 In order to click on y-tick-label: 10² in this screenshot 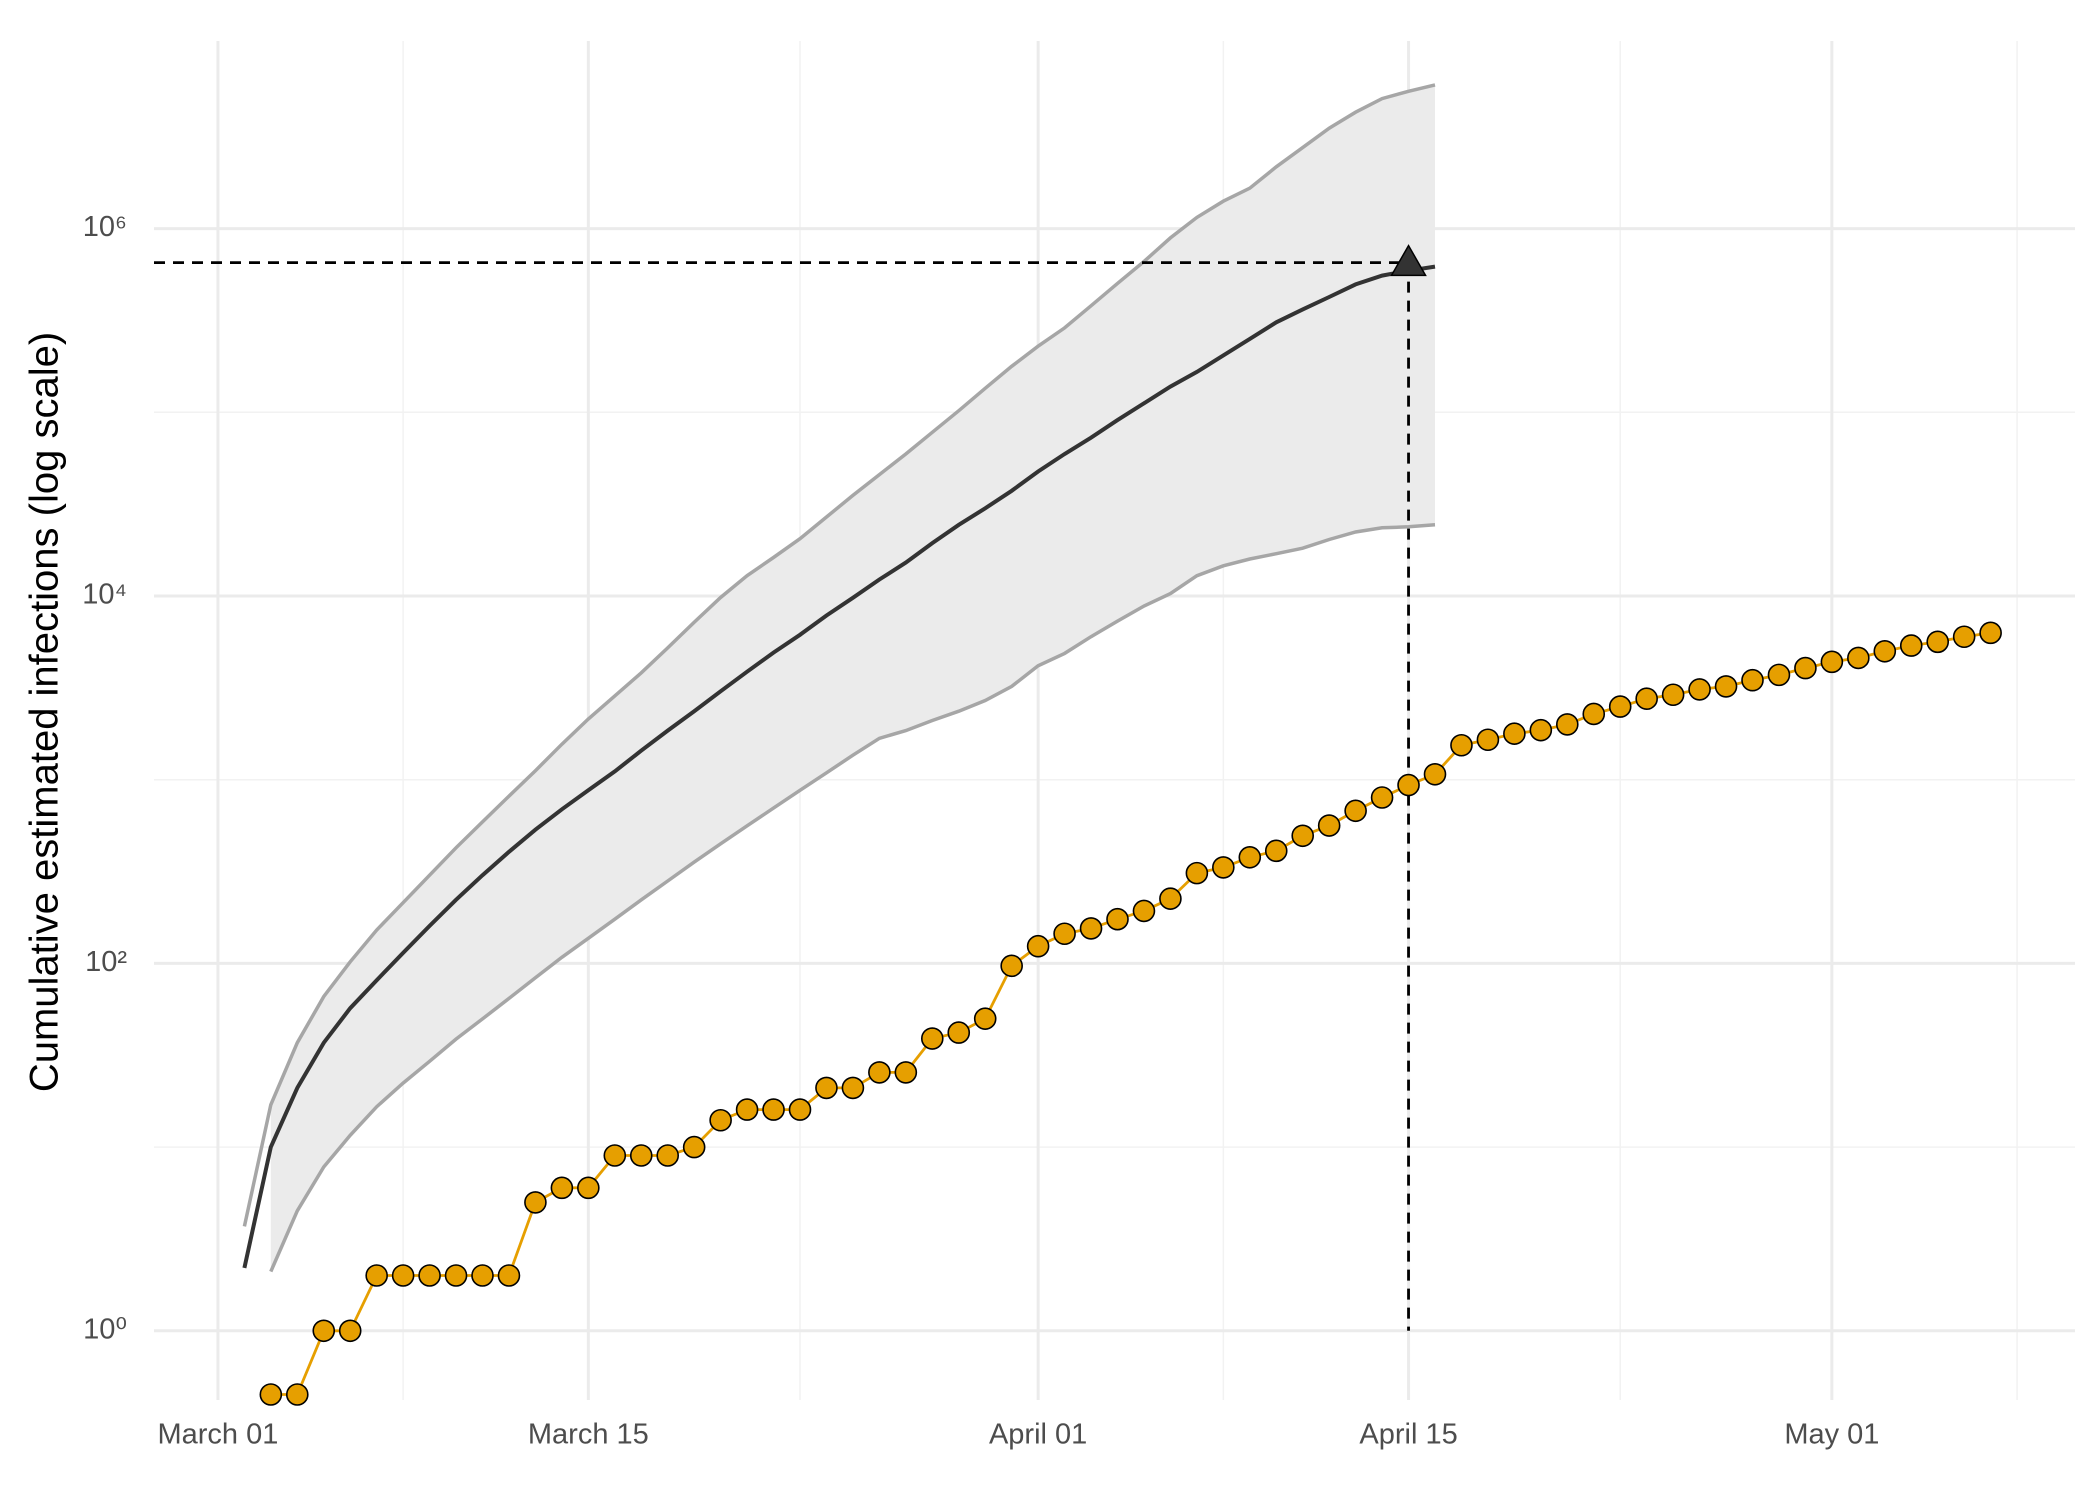, I will do `click(106, 962)`.